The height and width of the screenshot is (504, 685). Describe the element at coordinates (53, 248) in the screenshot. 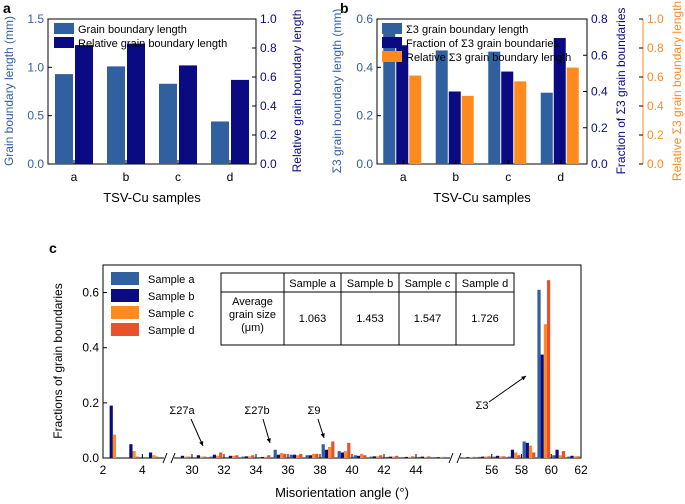

I see `panel-label-c: c` at that location.